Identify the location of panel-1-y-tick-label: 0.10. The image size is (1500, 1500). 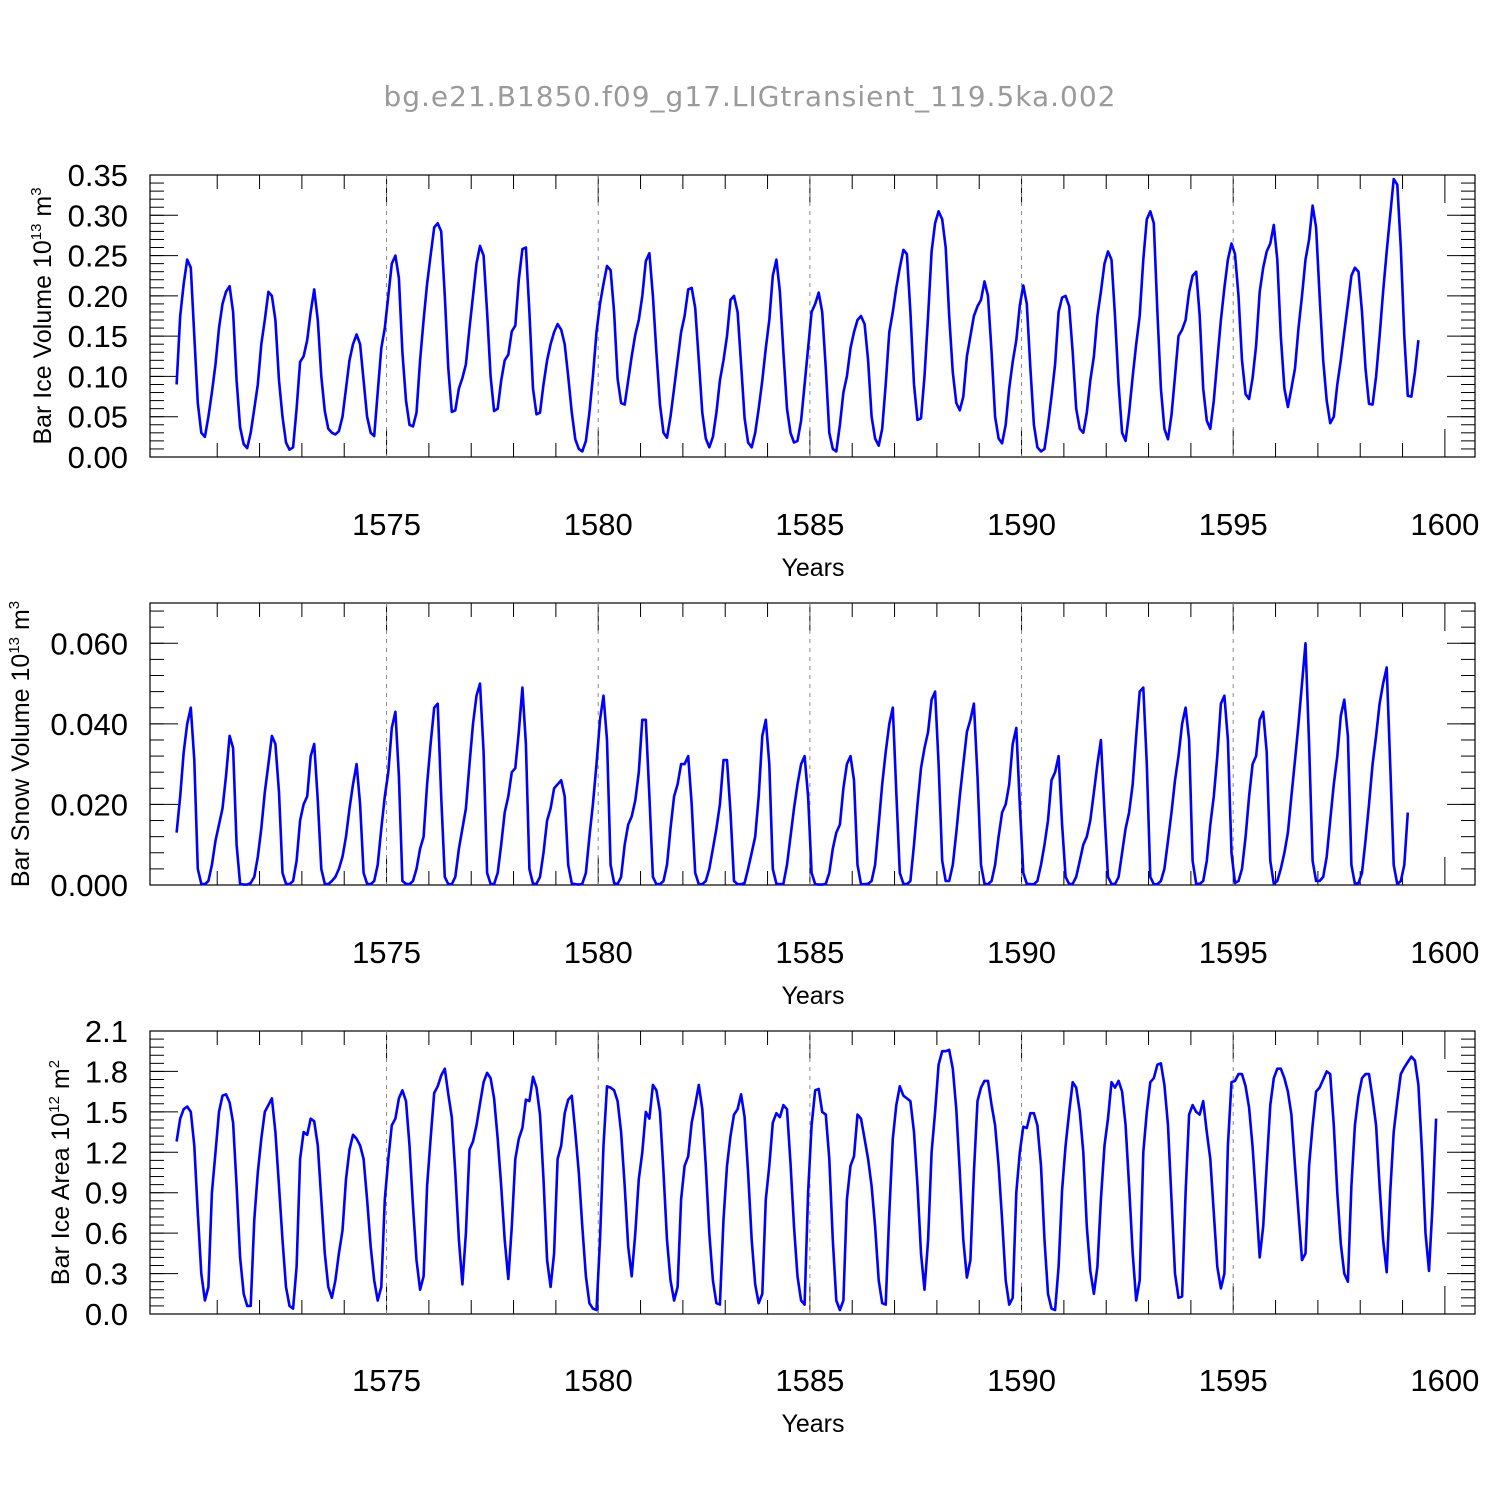
(98, 376).